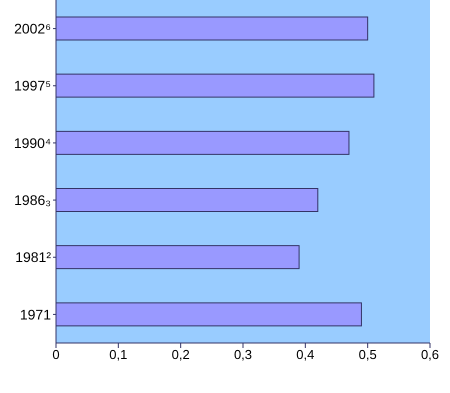  What do you see at coordinates (32, 86) in the screenshot?
I see `y-tick-label: 1997⁵` at bounding box center [32, 86].